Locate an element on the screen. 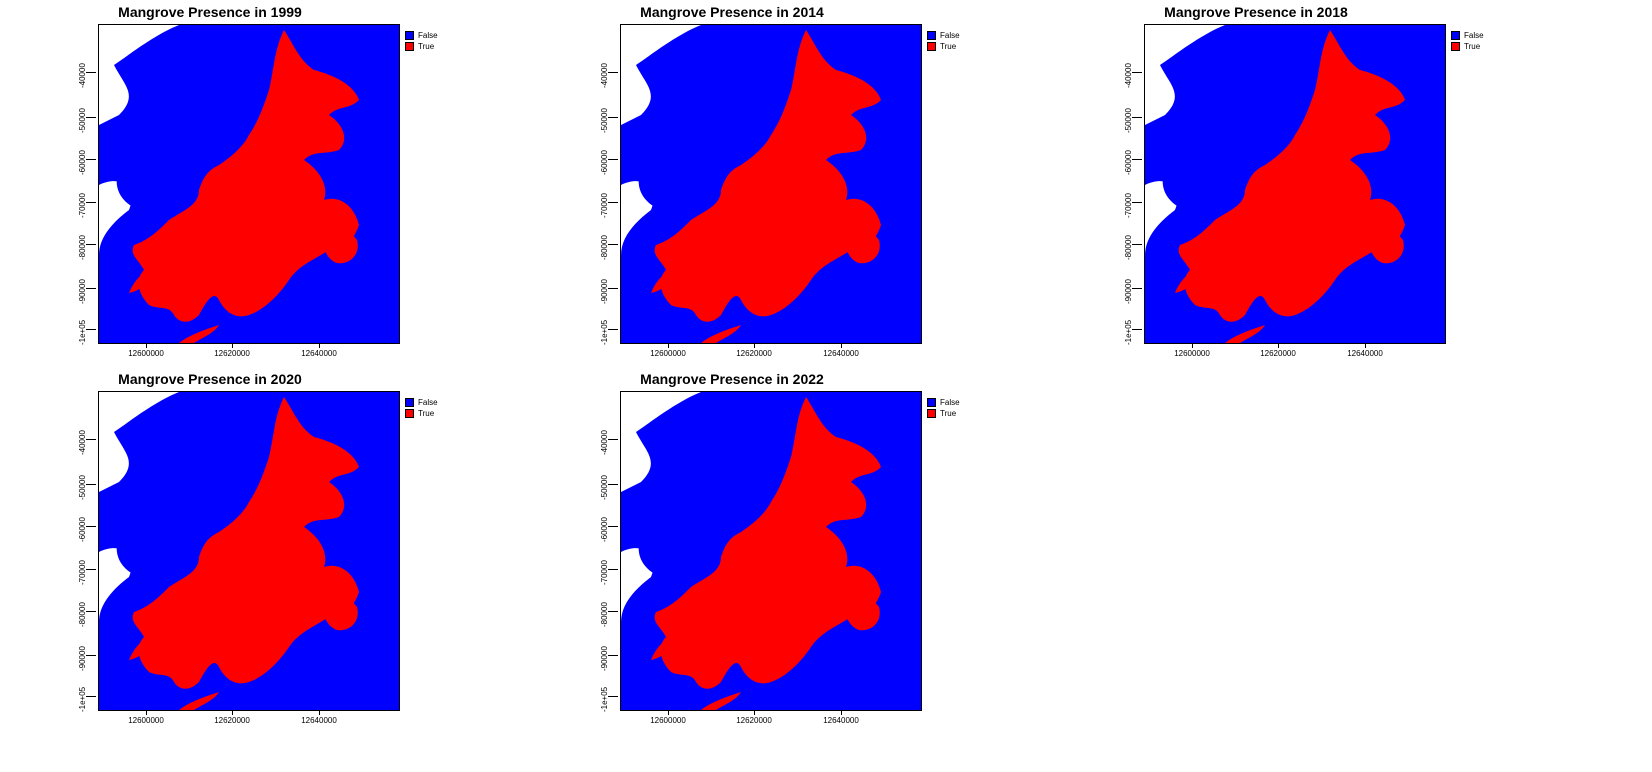 The image size is (1652, 772). legend-item-true: True is located at coordinates (421, 46).